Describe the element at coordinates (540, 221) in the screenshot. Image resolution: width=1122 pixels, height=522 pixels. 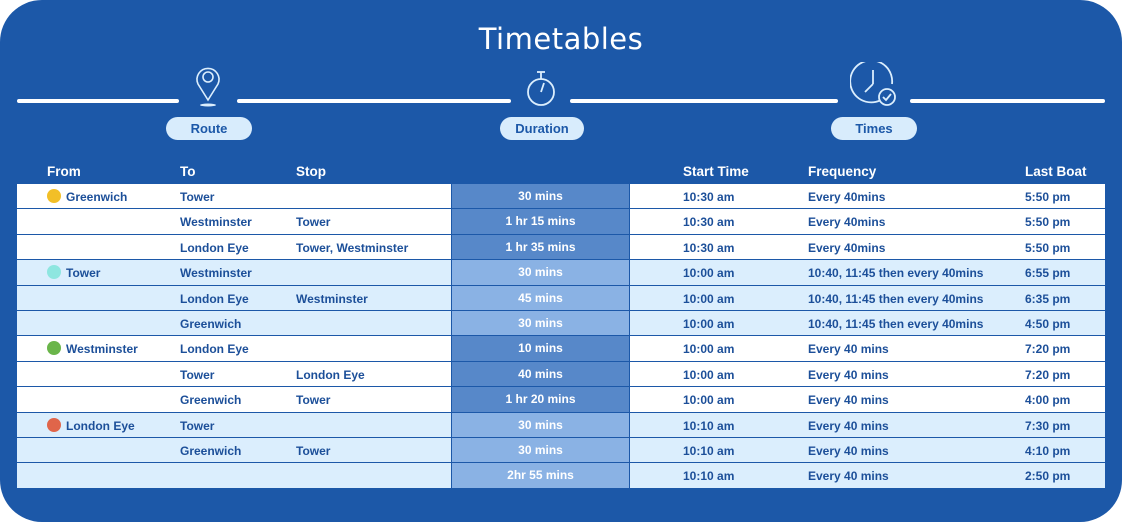
I see `cell-duration: 1 hr 15 mins` at that location.